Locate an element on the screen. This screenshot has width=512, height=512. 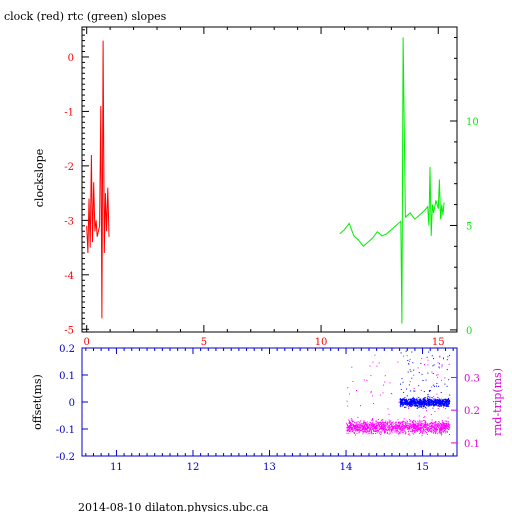
bottom-x-tick-label: 11 is located at coordinates (116, 467).